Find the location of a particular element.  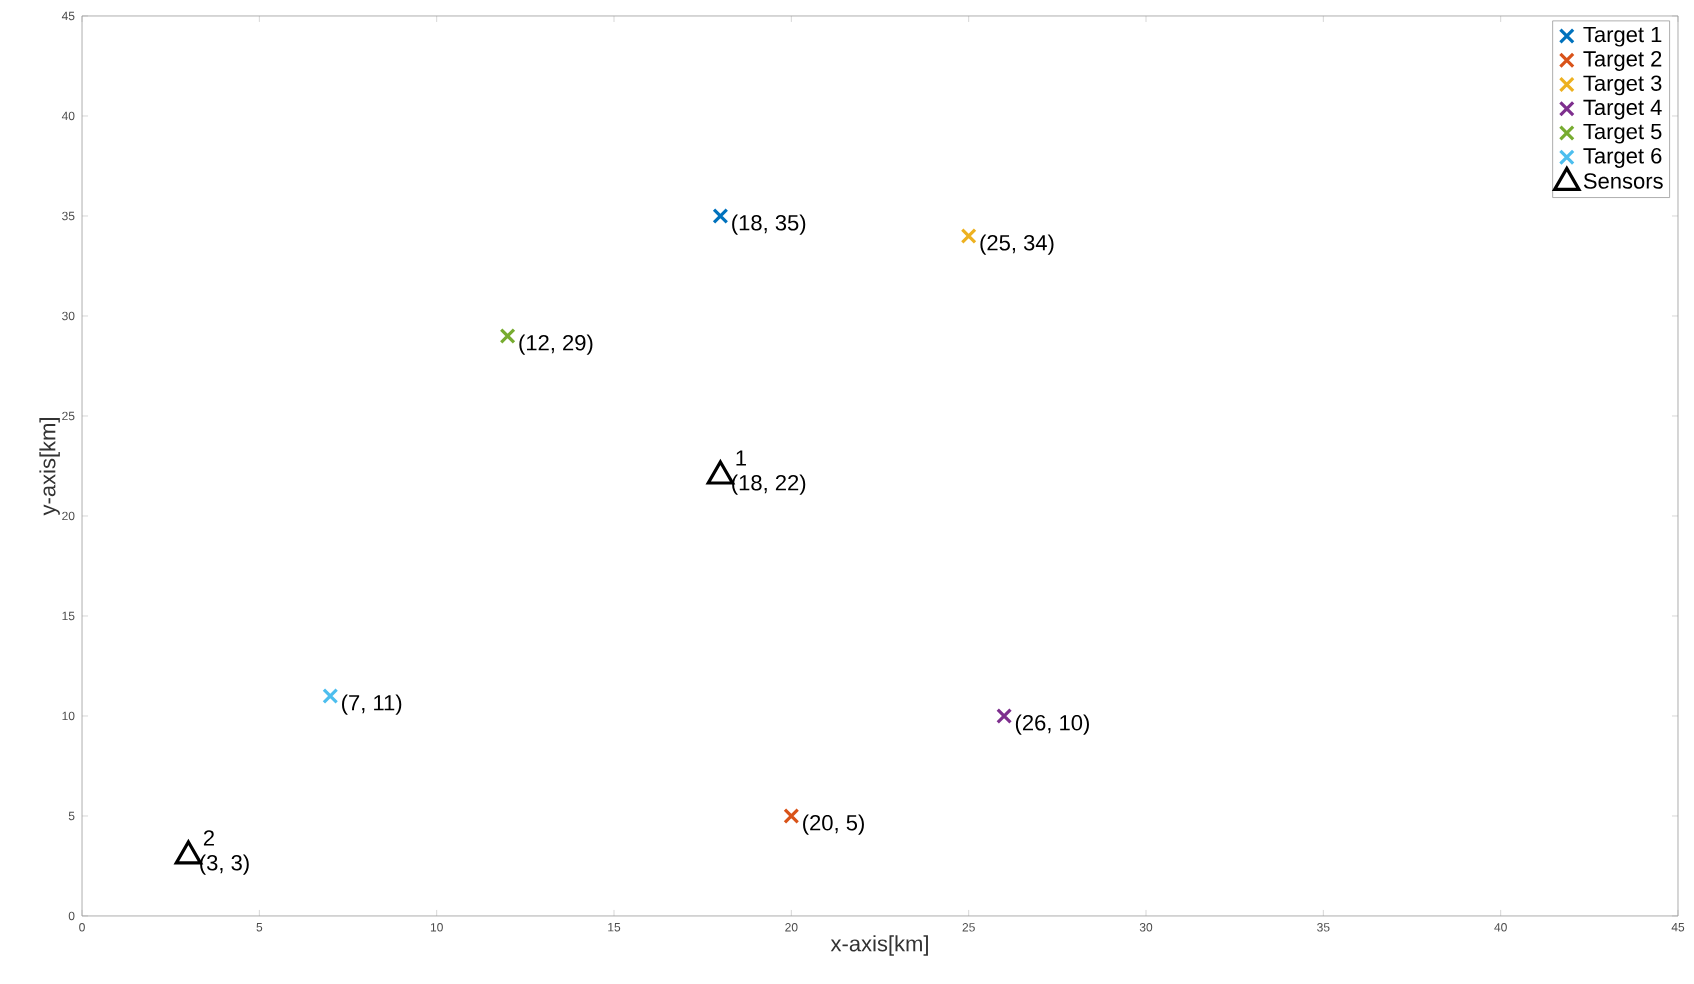

legend-label: Sensors is located at coordinates (1623, 181).